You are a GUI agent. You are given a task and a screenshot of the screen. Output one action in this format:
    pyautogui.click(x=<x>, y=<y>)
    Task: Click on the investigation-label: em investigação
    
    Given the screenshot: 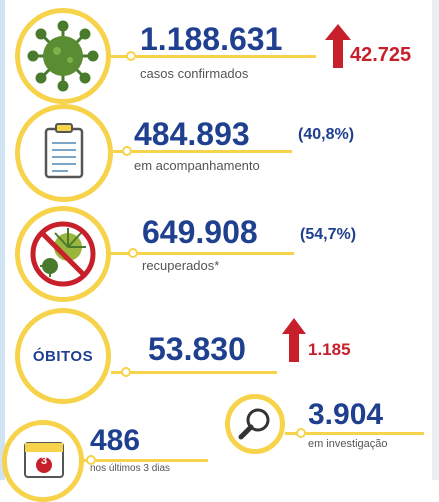 What is the action you would take?
    pyautogui.click(x=348, y=444)
    